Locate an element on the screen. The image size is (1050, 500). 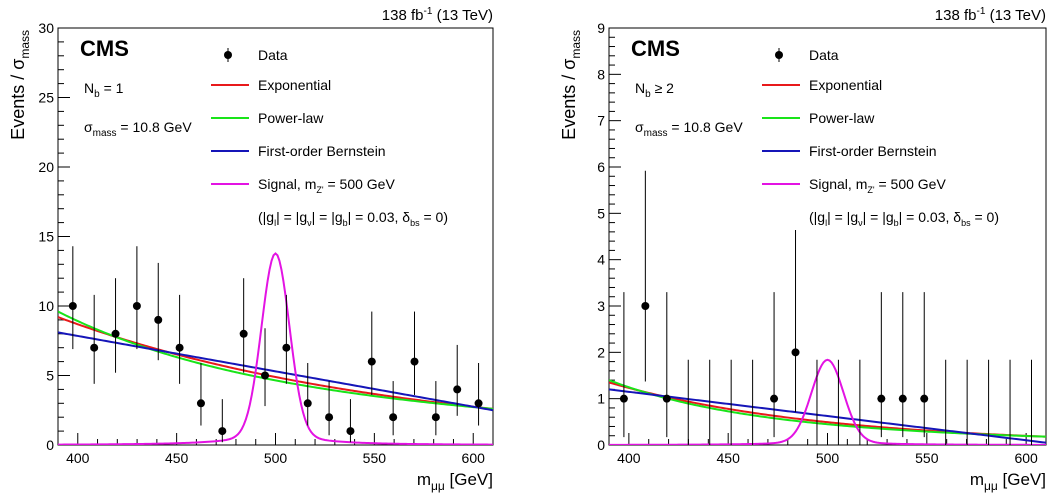
y-tick-label: 4 is located at coordinates (601, 260).